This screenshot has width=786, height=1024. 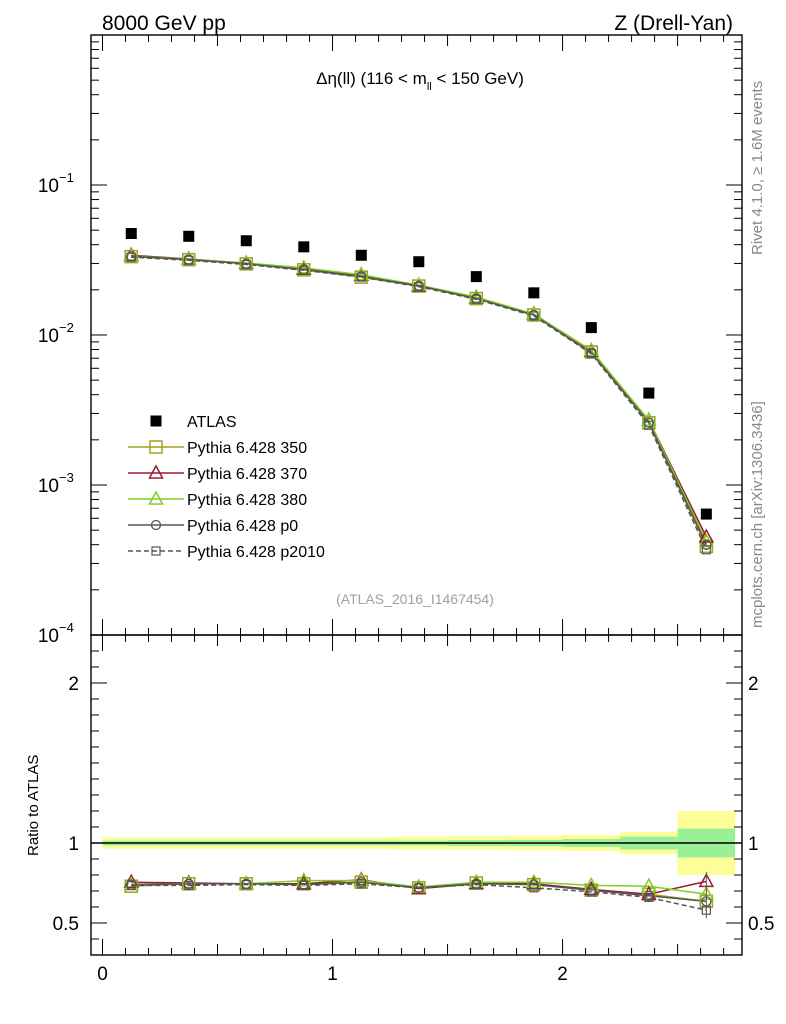 I want to click on plot-title-sub: ll, so click(x=429, y=87).